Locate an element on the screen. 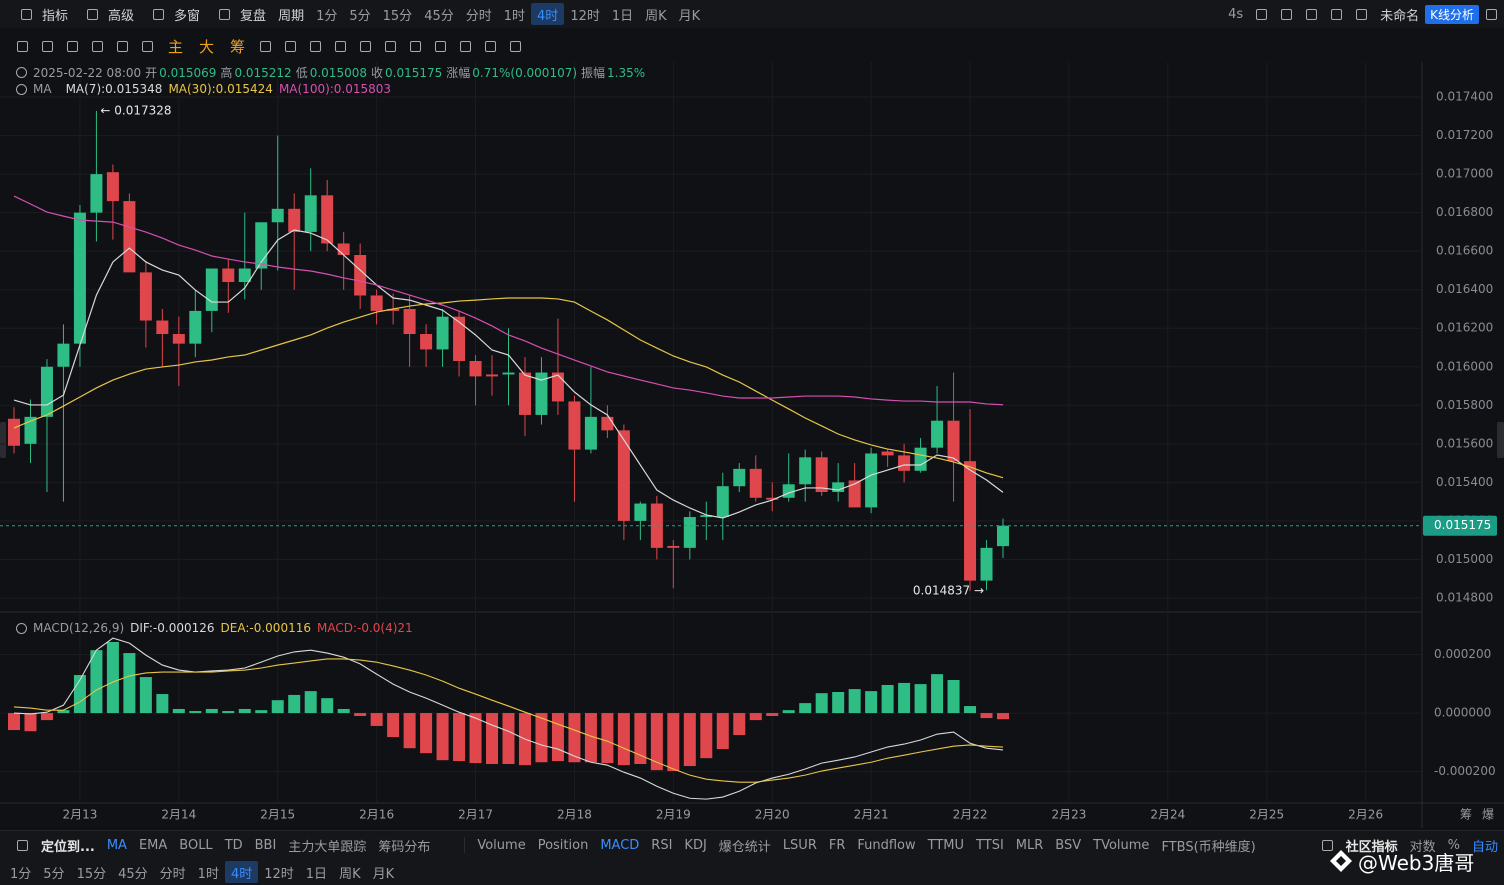 This screenshot has width=1504, height=885. main-indicator: BOLL is located at coordinates (196, 845).